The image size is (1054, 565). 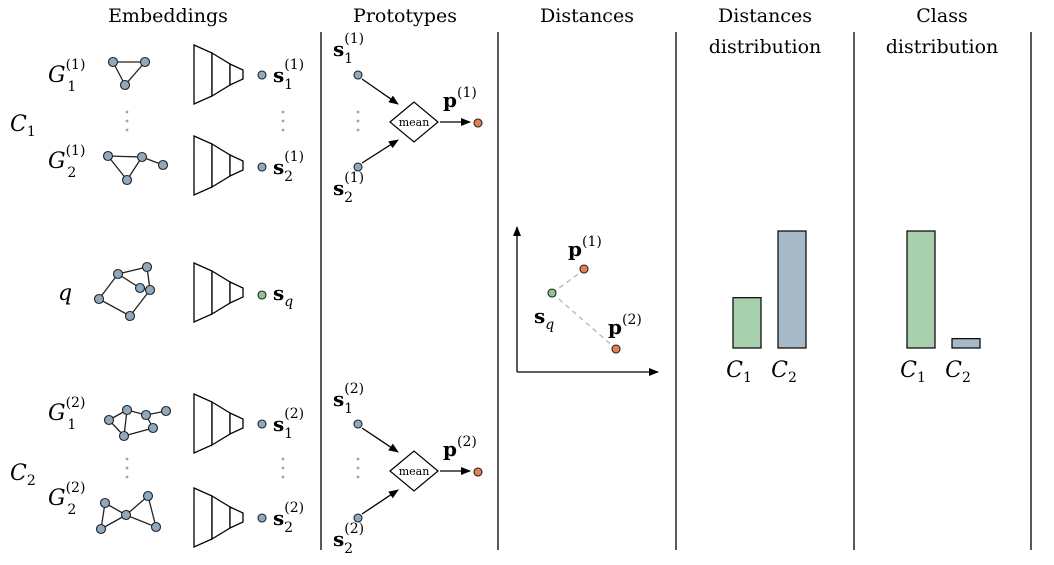 I want to click on prototype-input-s22, so click(x=358, y=518).